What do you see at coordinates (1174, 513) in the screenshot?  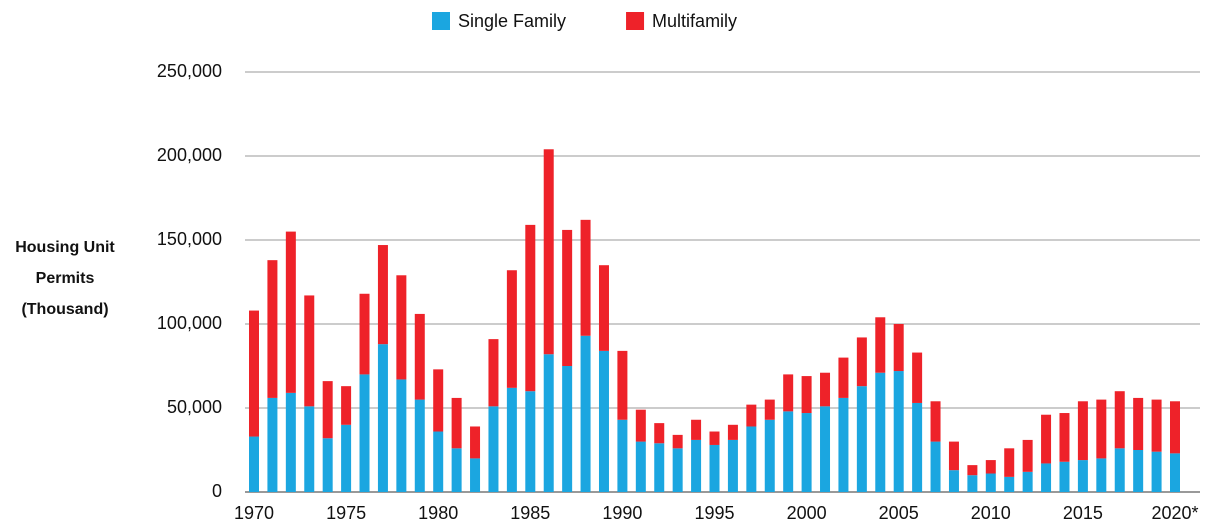 I see `x-tick-label: 2020*` at bounding box center [1174, 513].